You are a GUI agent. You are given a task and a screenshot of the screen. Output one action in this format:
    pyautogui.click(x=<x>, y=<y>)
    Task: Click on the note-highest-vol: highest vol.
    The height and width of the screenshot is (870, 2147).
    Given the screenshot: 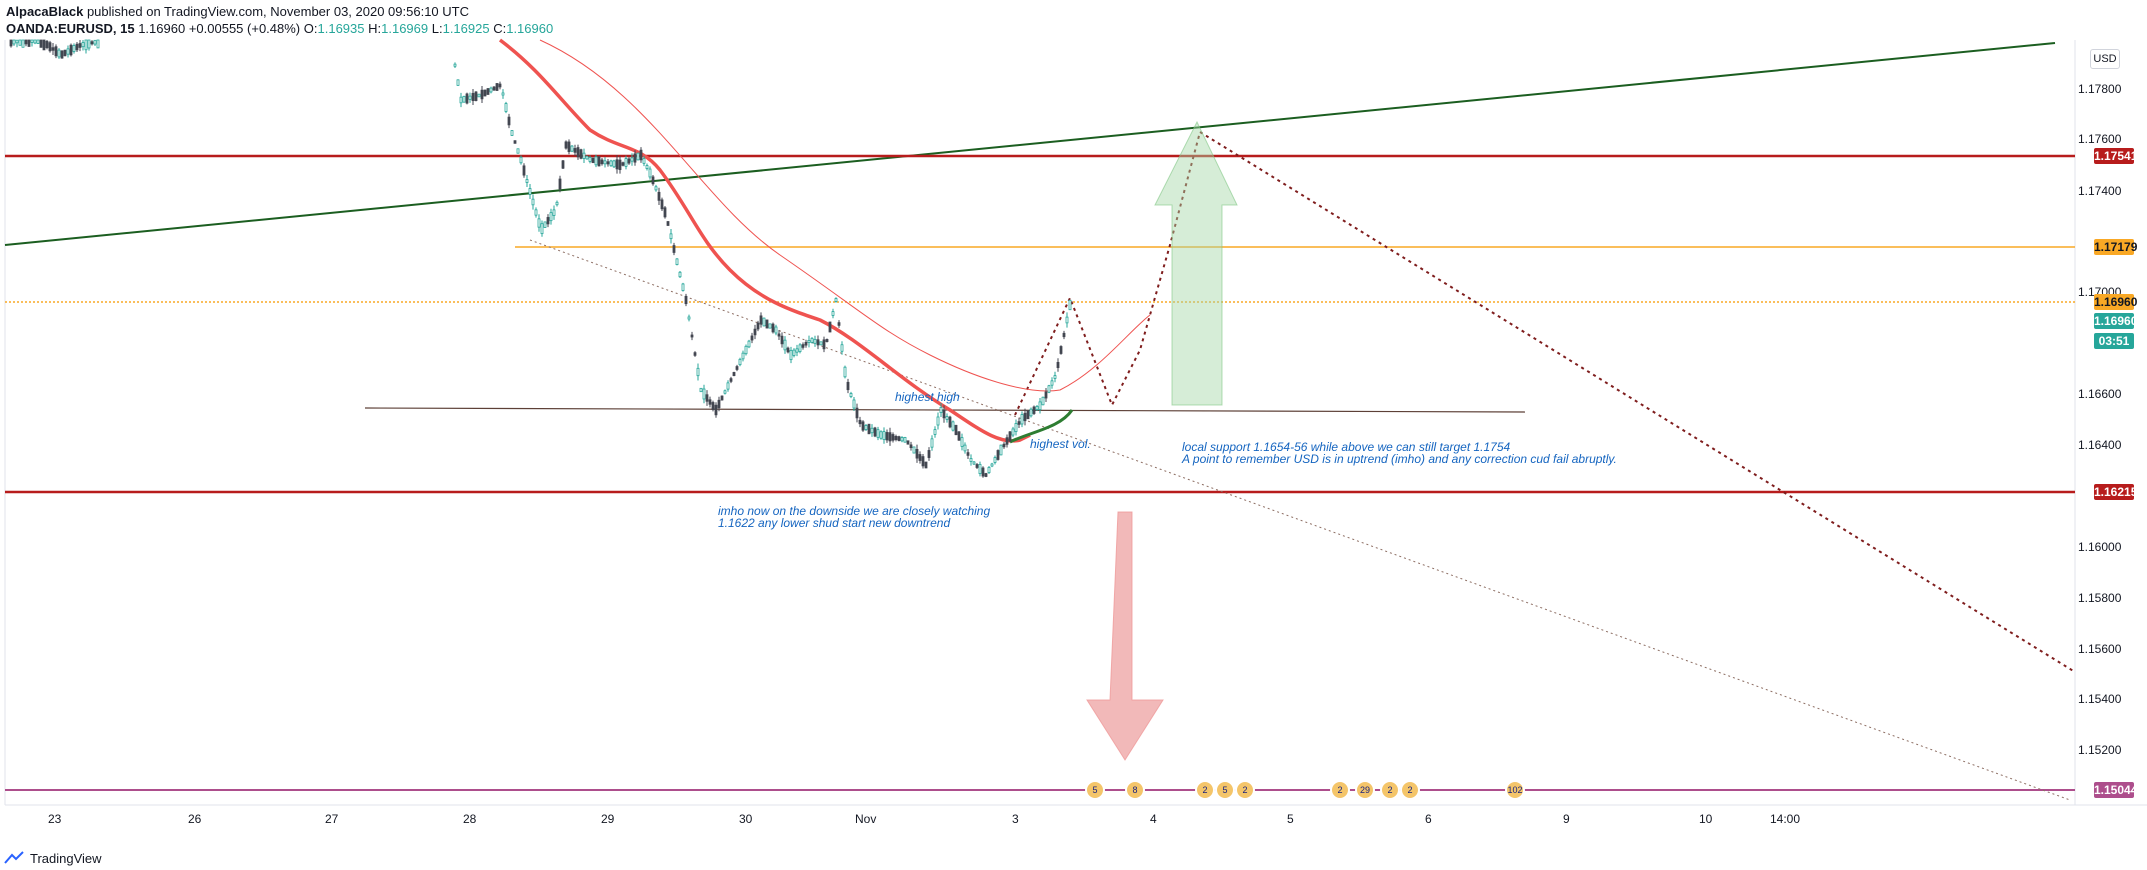 What is the action you would take?
    pyautogui.click(x=1060, y=444)
    